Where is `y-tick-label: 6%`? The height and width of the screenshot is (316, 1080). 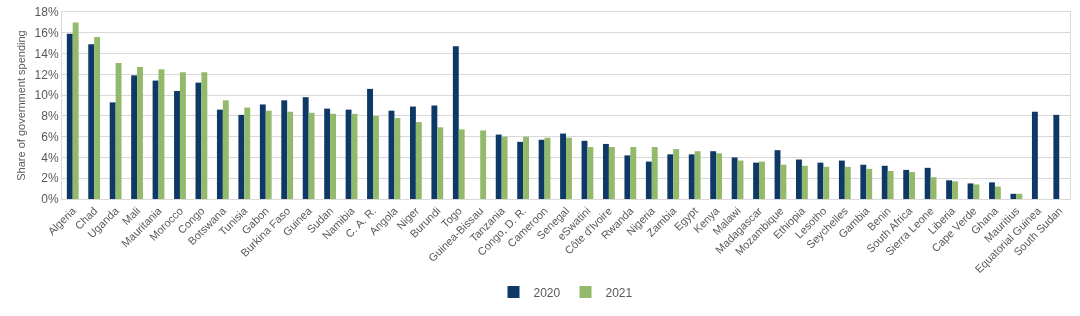 y-tick-label: 6% is located at coordinates (50, 136).